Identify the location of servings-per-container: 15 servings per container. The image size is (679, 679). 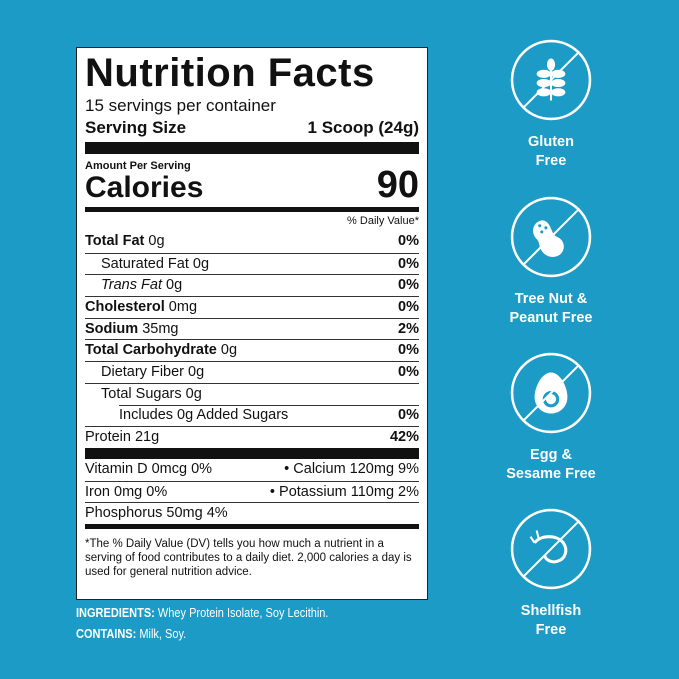
(180, 105).